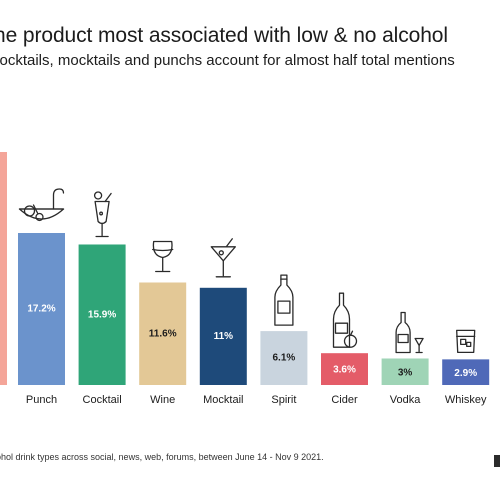  Describe the element at coordinates (466, 400) in the screenshot. I see `category-label: Whiskey` at that location.